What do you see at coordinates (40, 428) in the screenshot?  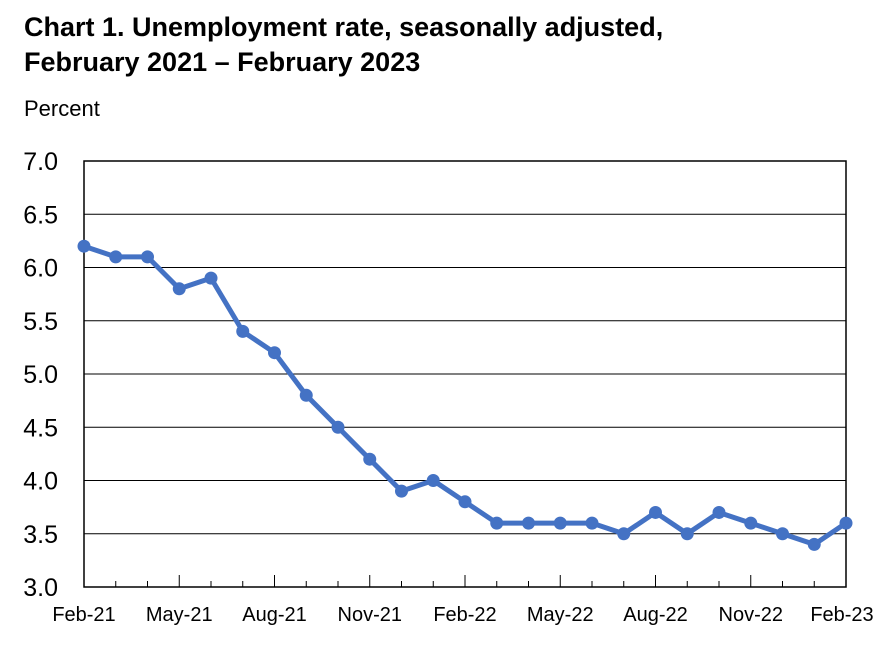 I see `y-tick-label: 4.5` at bounding box center [40, 428].